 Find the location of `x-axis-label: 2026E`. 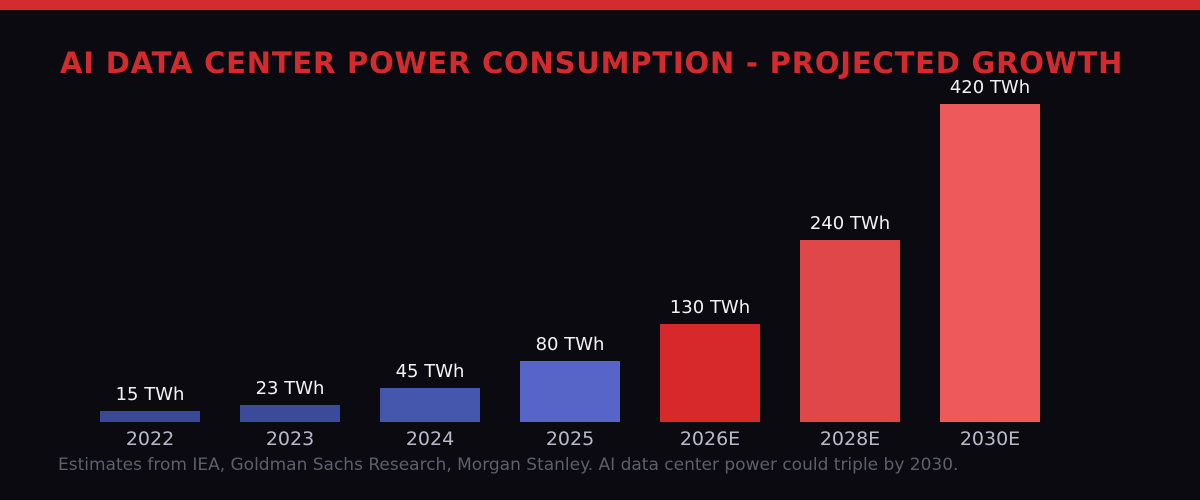

x-axis-label: 2026E is located at coordinates (710, 439).